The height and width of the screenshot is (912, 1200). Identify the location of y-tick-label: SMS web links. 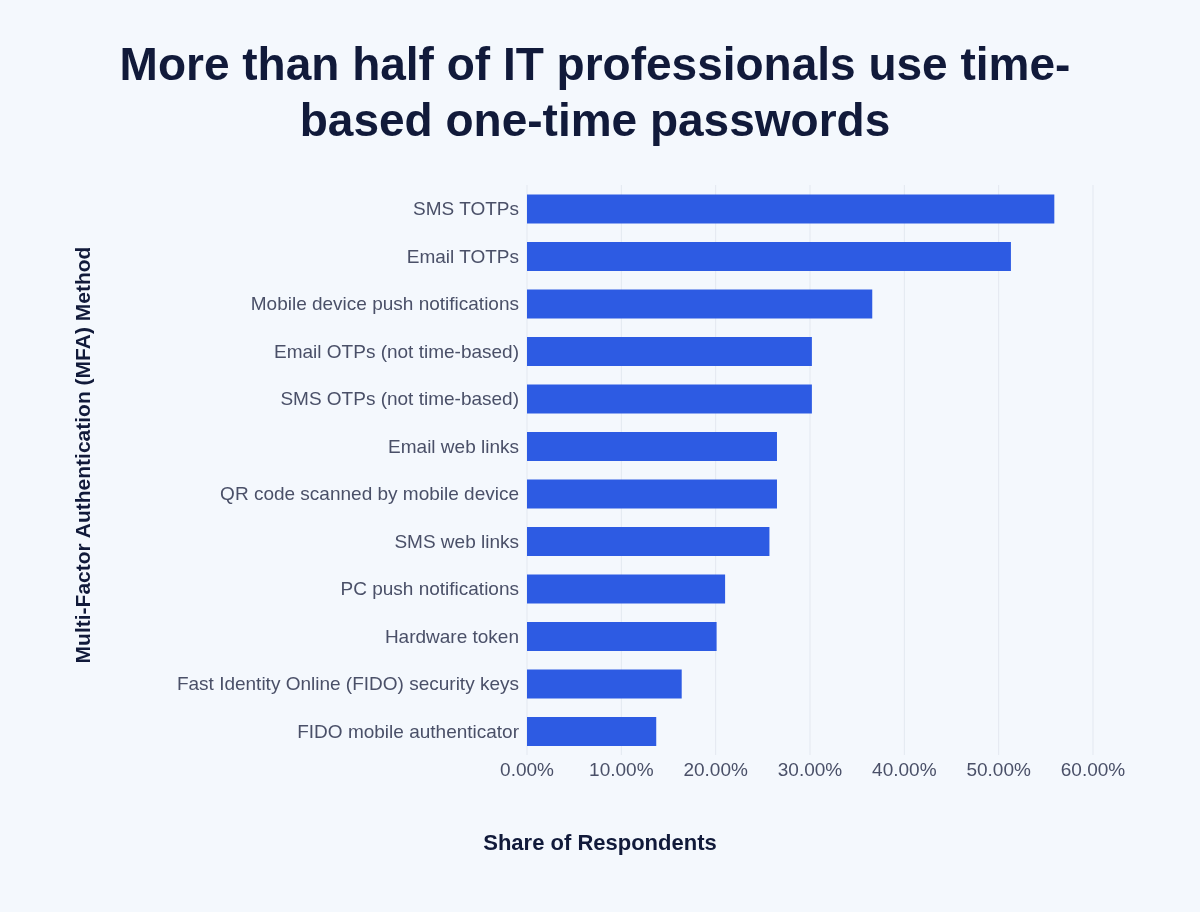
(456, 541).